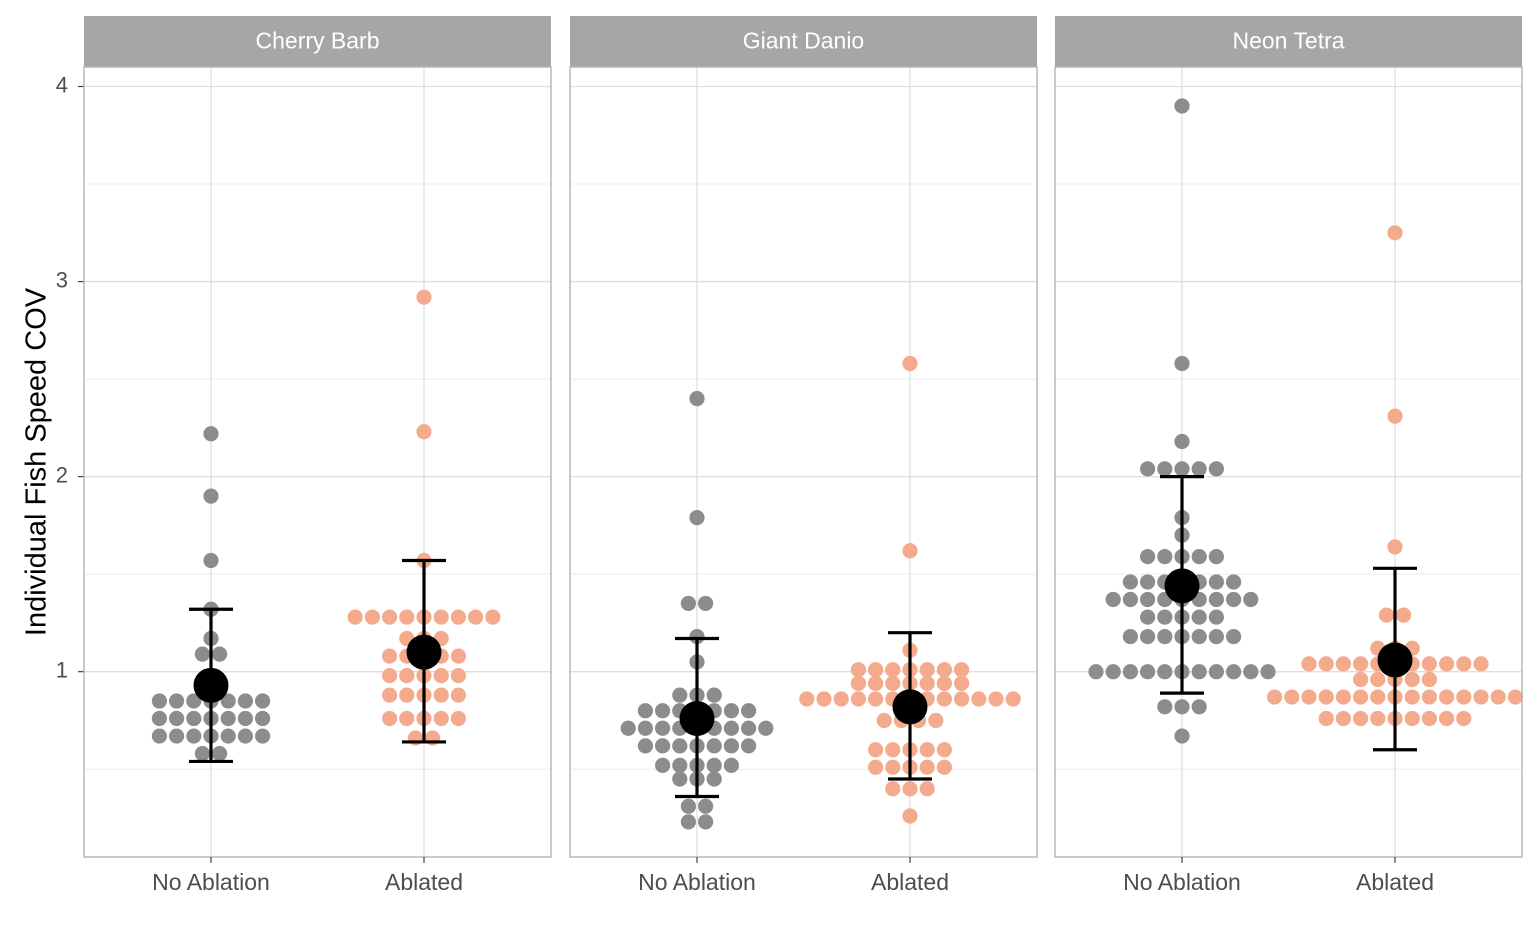 The width and height of the screenshot is (1540, 951). I want to click on facet-title: Neon Tetra, so click(1288, 41).